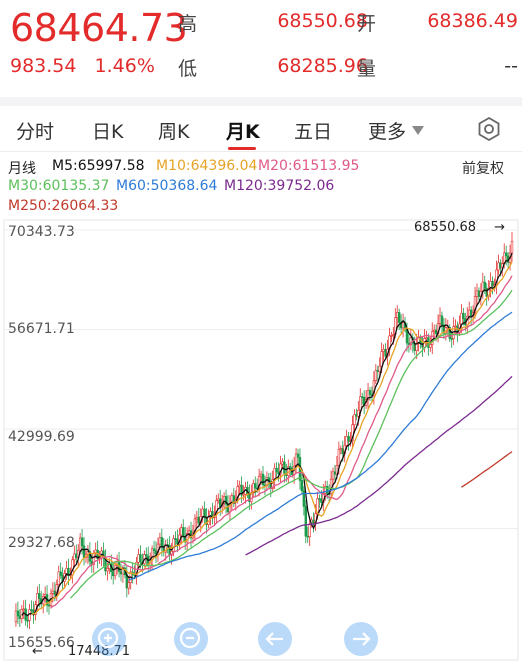 This screenshot has height=661, width=522. I want to click on max-price-label: 68550.68, so click(445, 227).